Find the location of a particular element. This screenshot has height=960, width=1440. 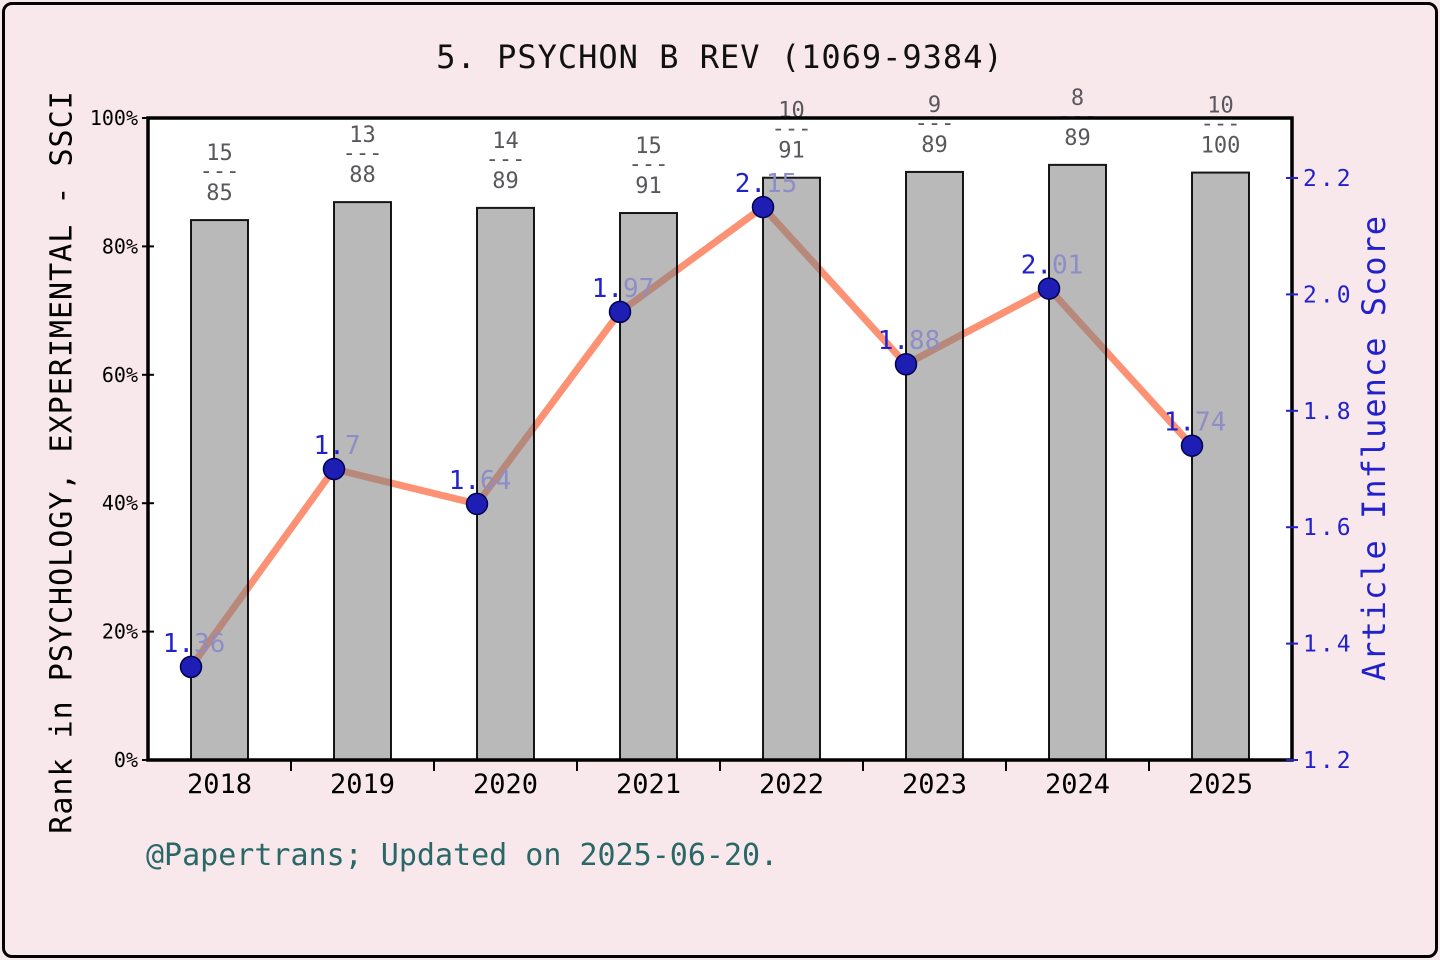

x-tick-label-2023: 2023 is located at coordinates (934, 784).